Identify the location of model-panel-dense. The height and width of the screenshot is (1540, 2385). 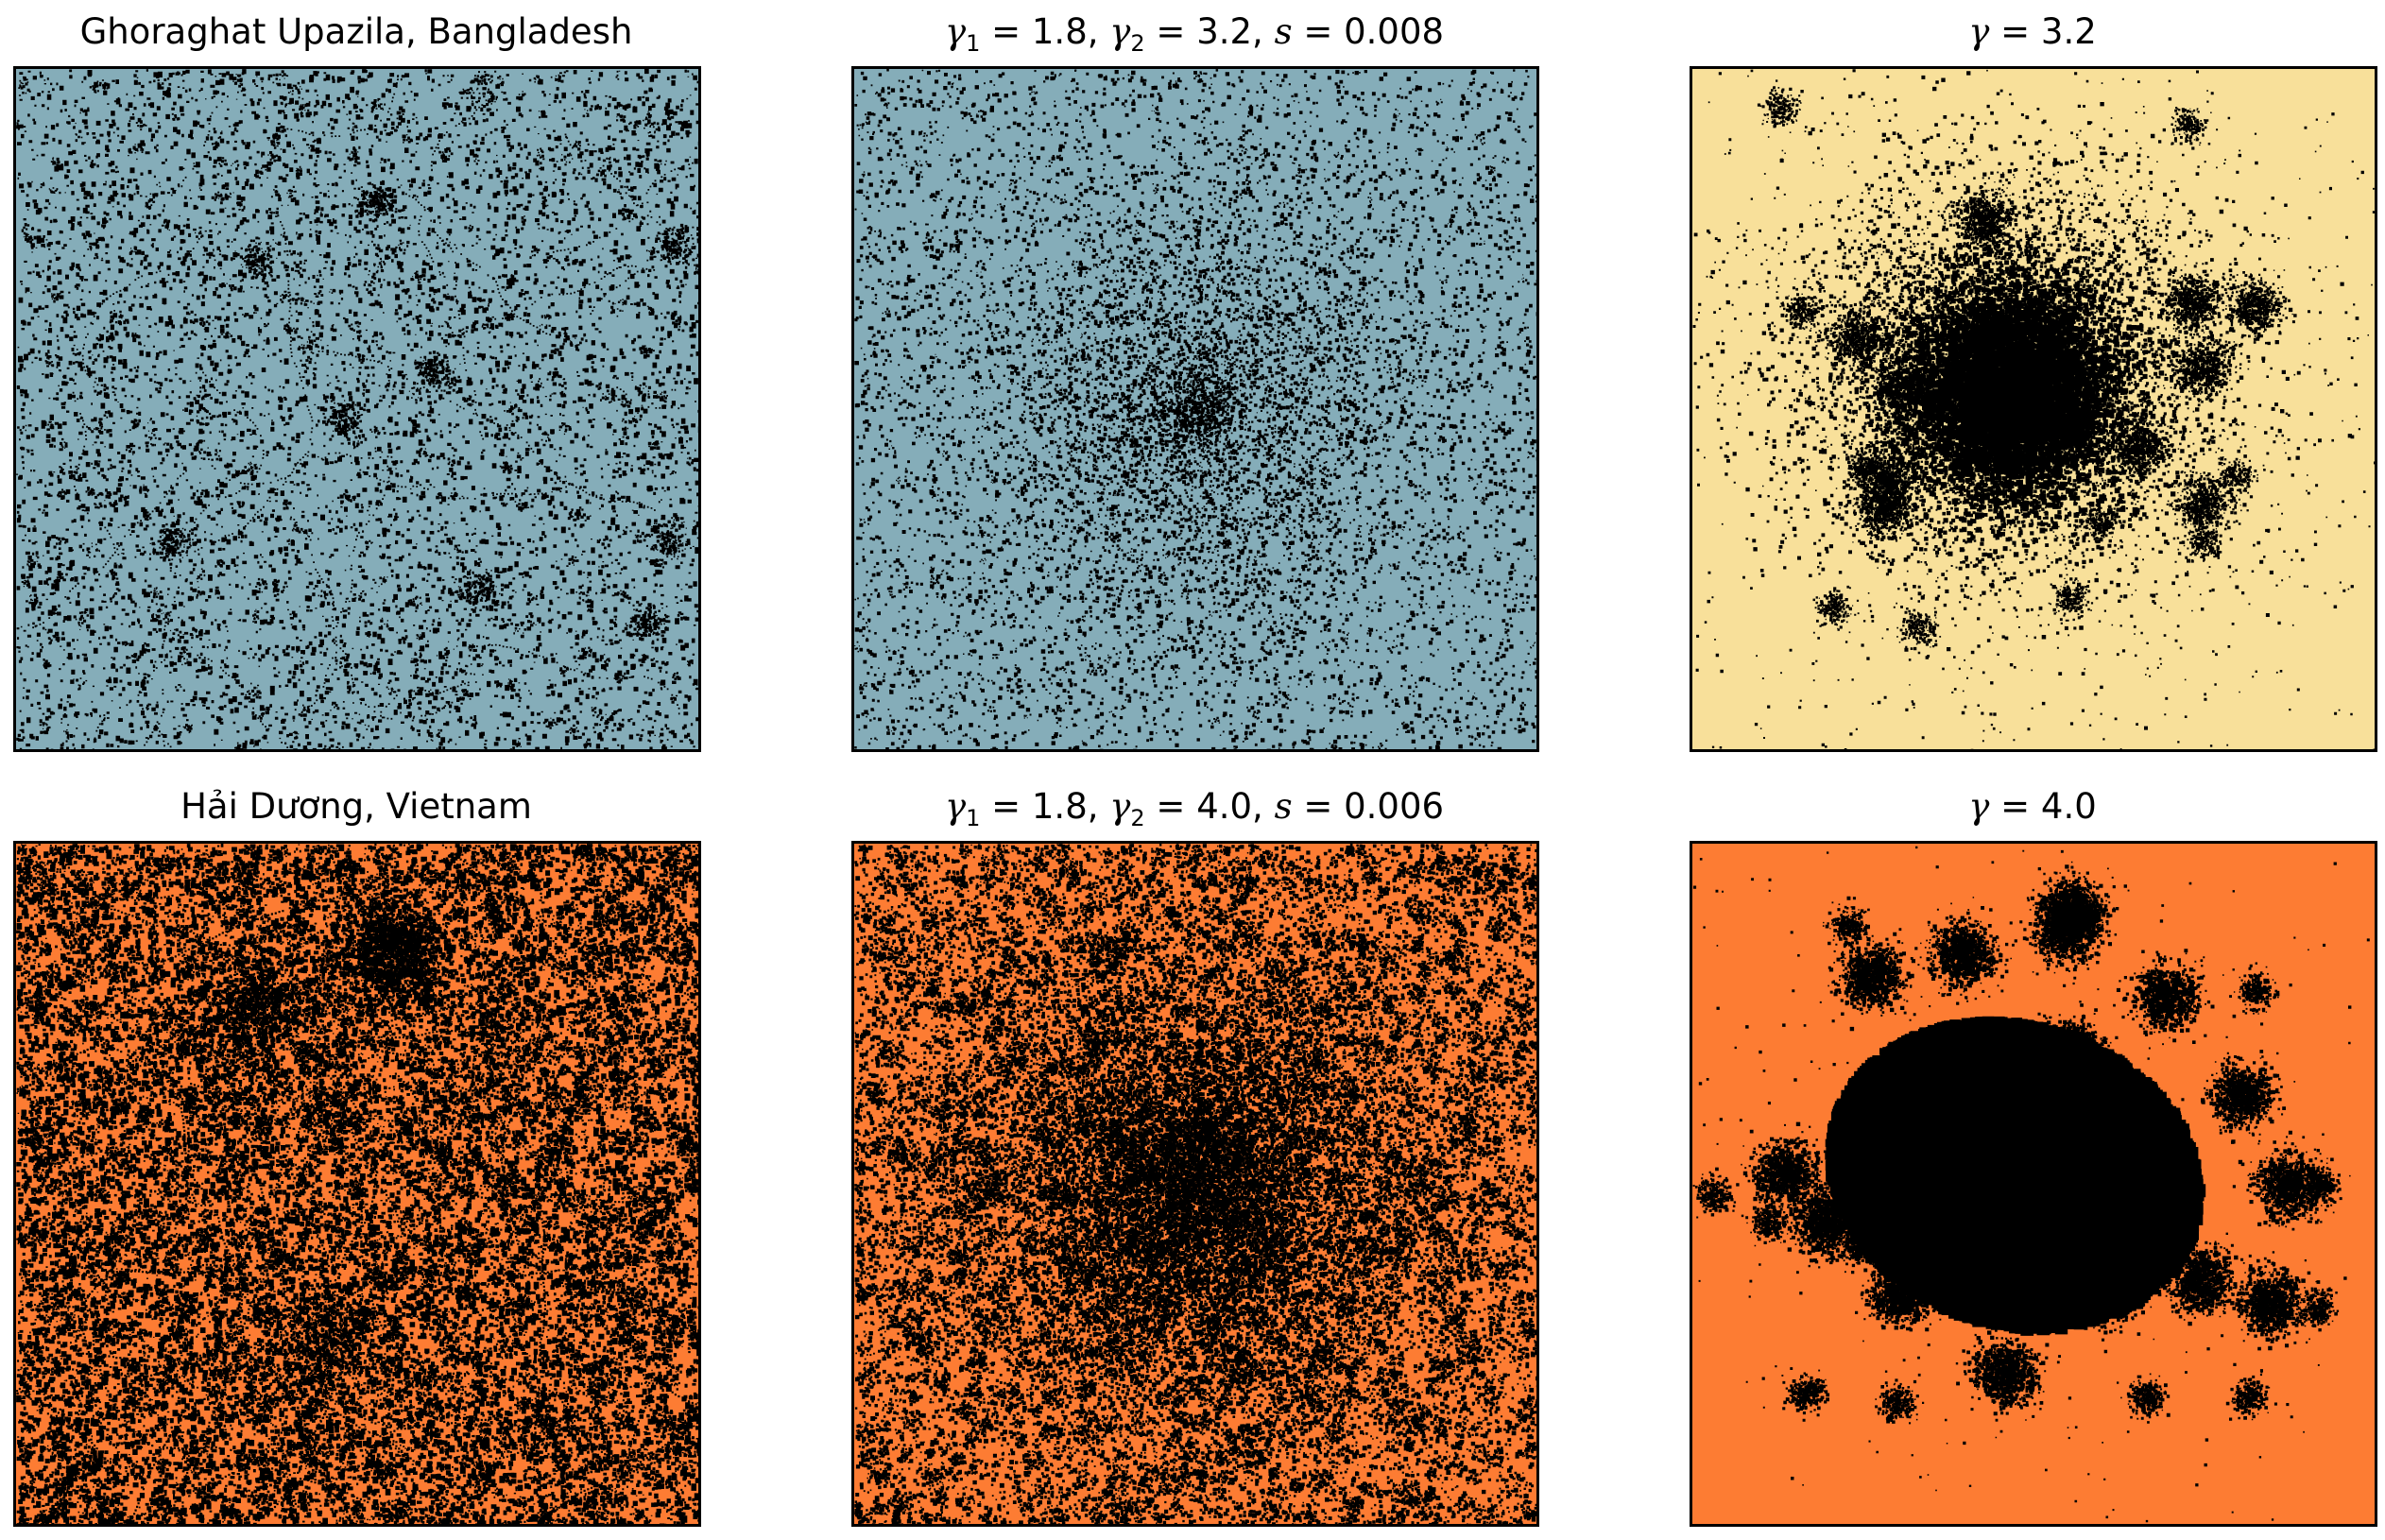
(1195, 1184).